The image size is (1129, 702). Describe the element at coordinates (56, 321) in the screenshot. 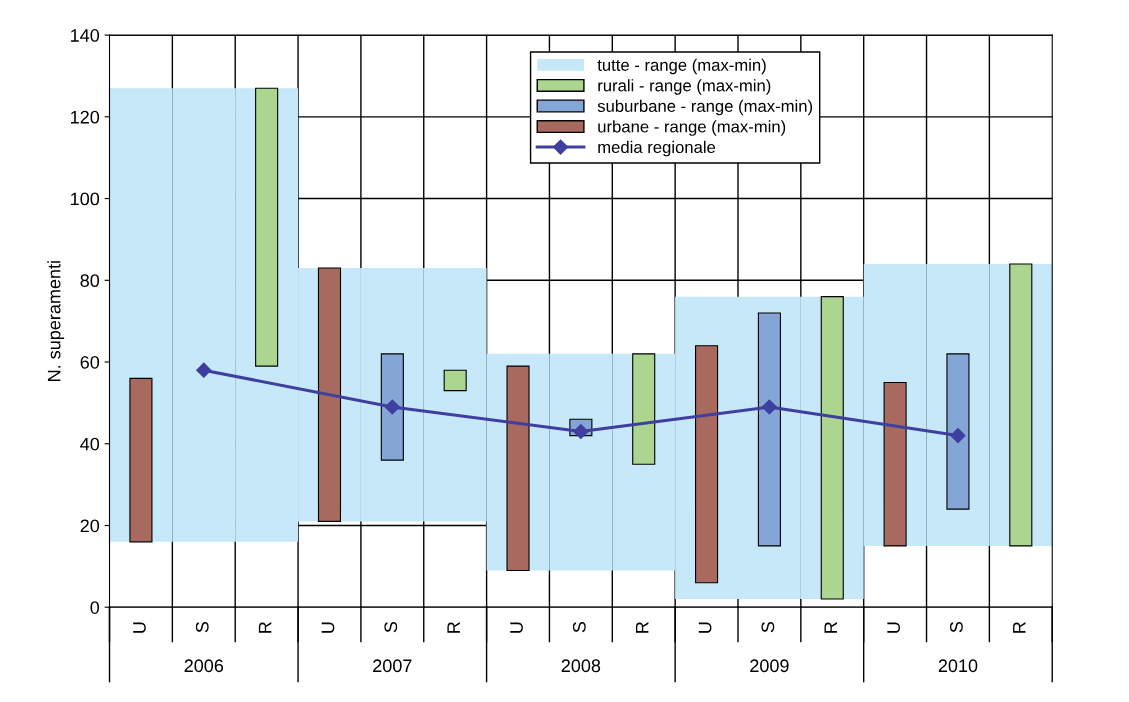

I see `y-axis-title: N. superamenti` at that location.